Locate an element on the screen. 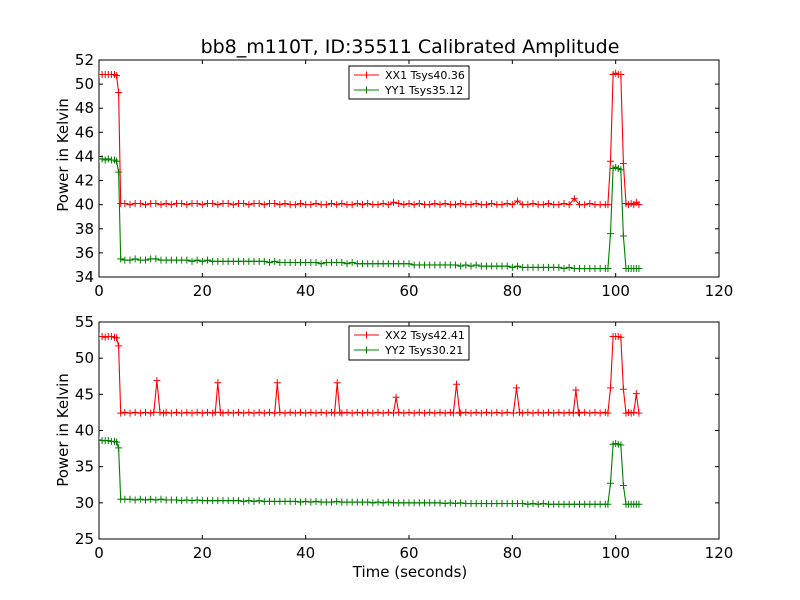  y-tick-label: 52 is located at coordinates (84, 60).